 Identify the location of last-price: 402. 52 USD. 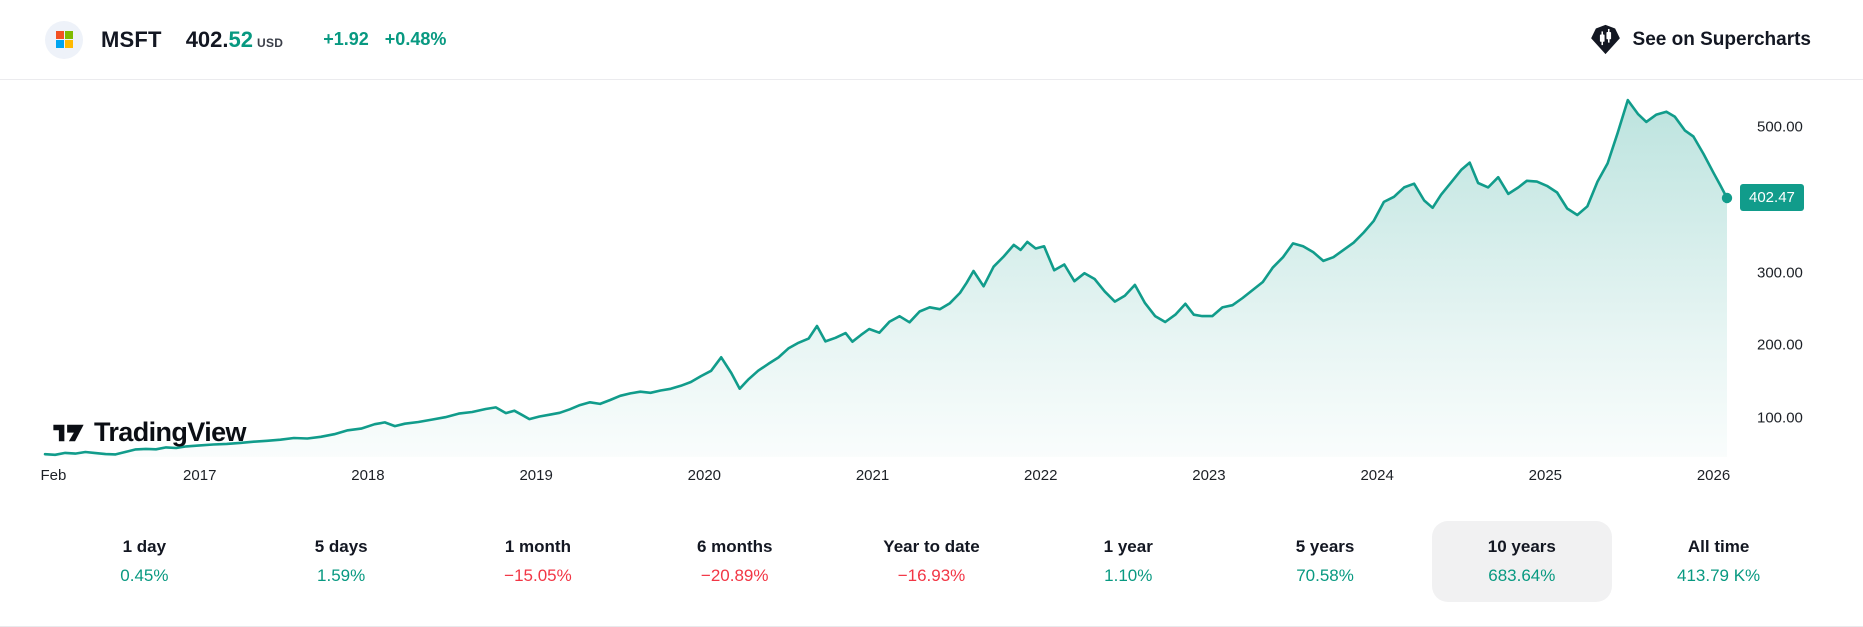
(235, 40).